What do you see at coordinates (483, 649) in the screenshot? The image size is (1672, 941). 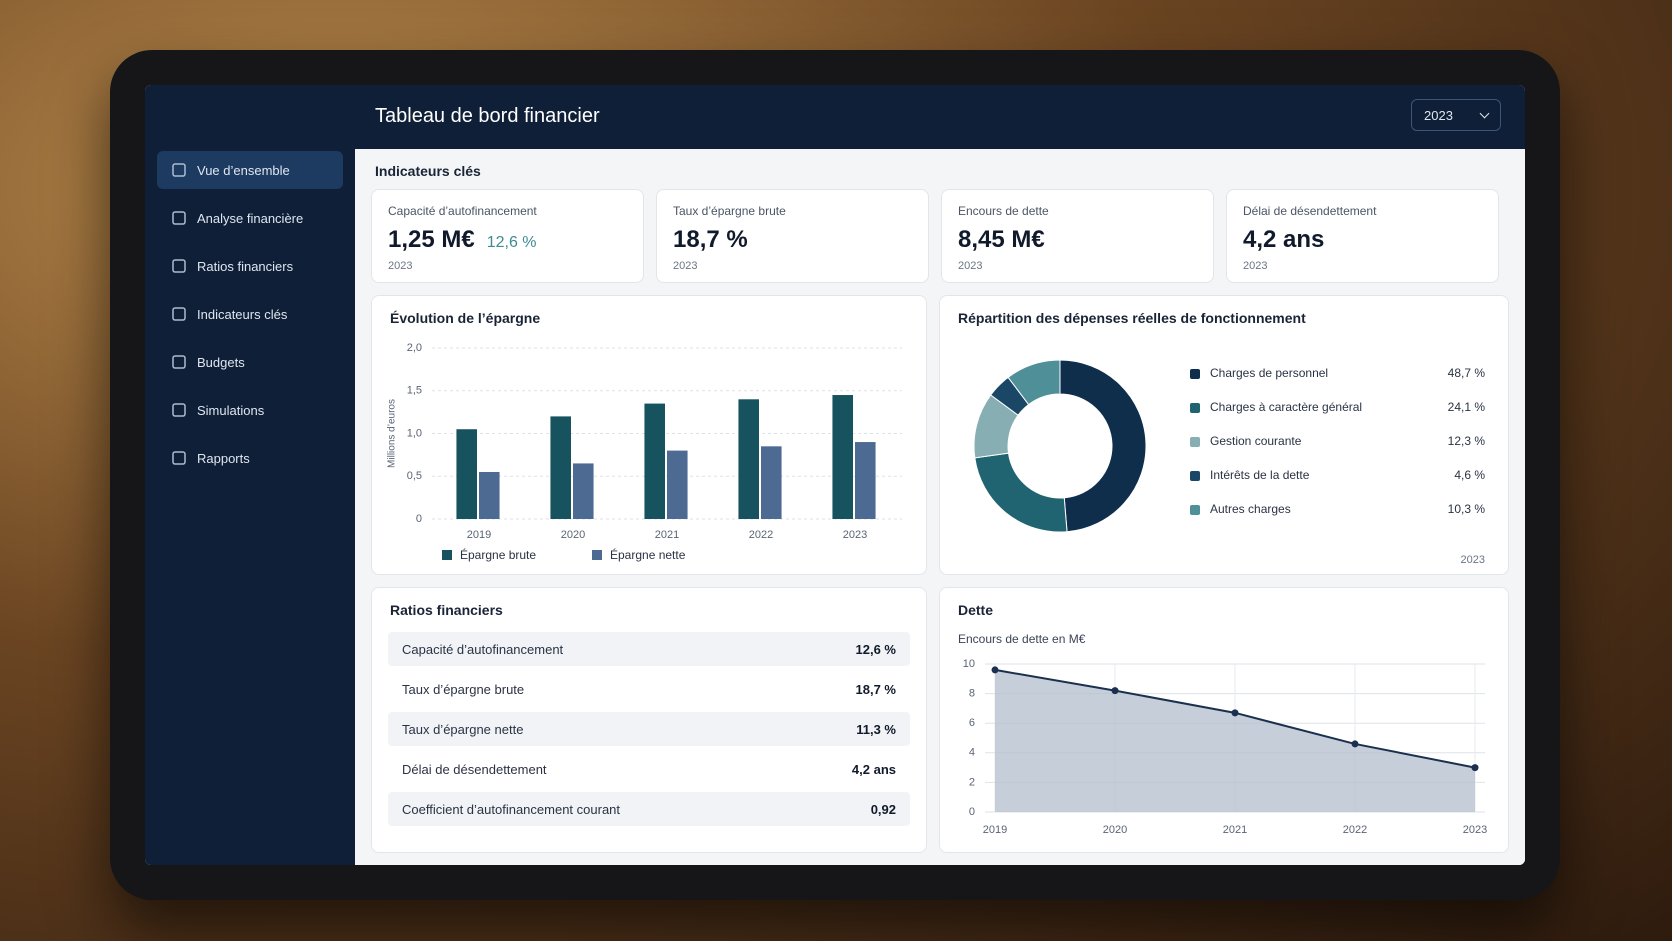 I see `ratio-label: Capacité d’autofinancement` at bounding box center [483, 649].